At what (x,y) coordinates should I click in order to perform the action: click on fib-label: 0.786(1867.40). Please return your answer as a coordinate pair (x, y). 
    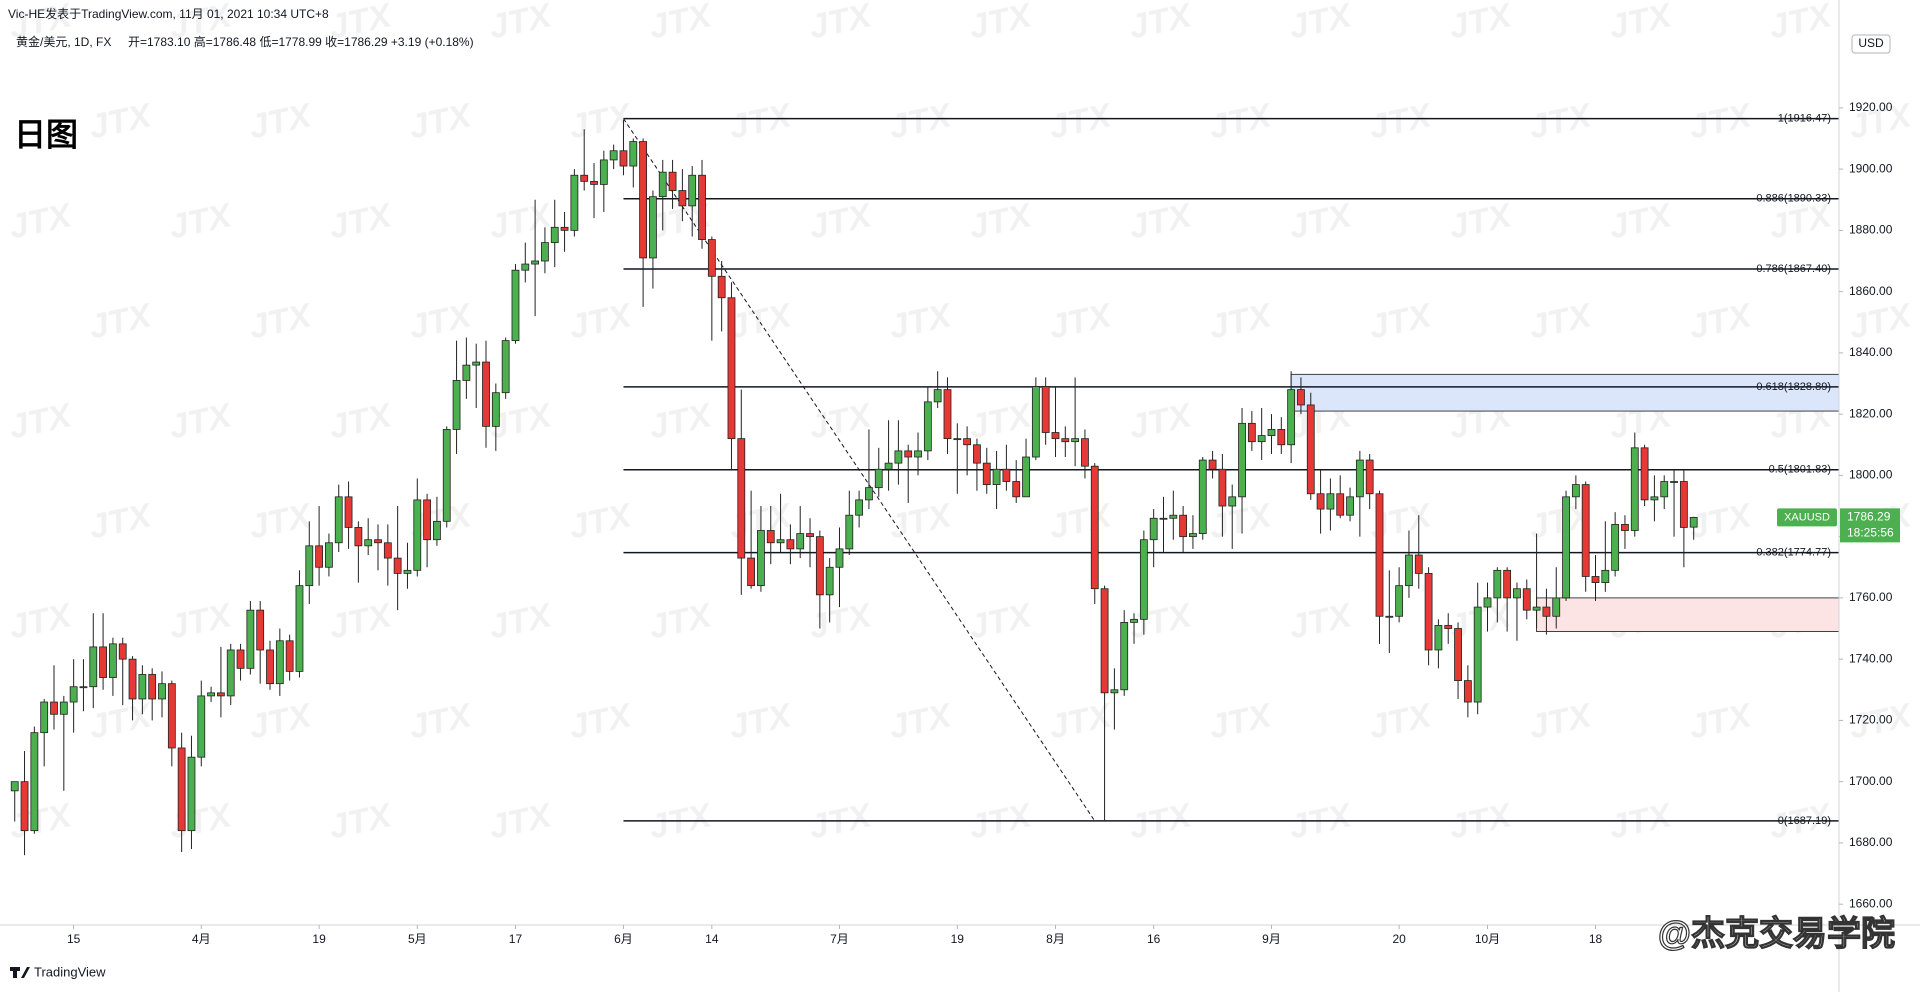
    Looking at the image, I should click on (1793, 269).